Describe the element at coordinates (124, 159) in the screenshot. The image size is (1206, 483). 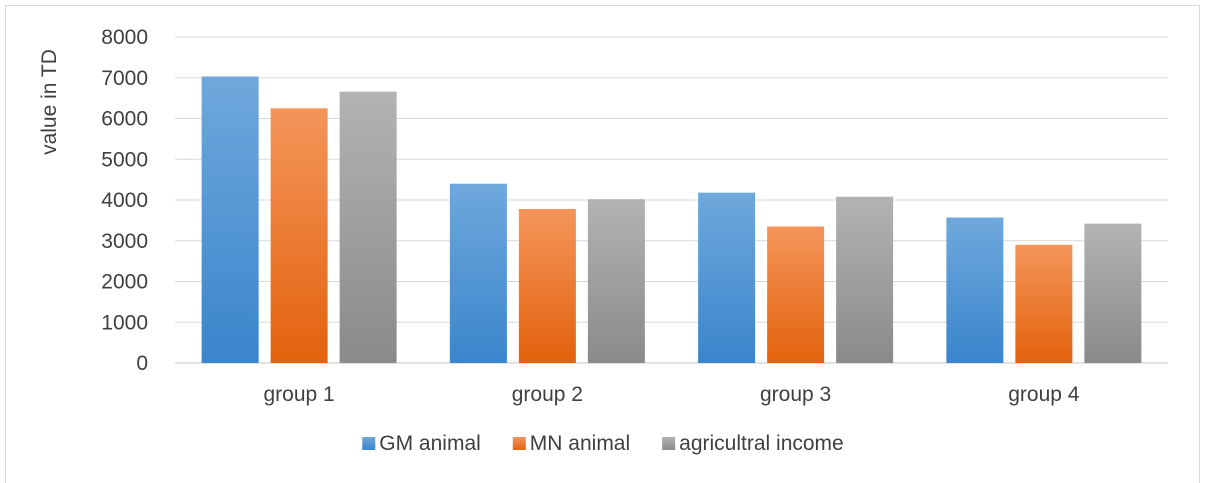
I see `y-tick-label: 5000` at that location.